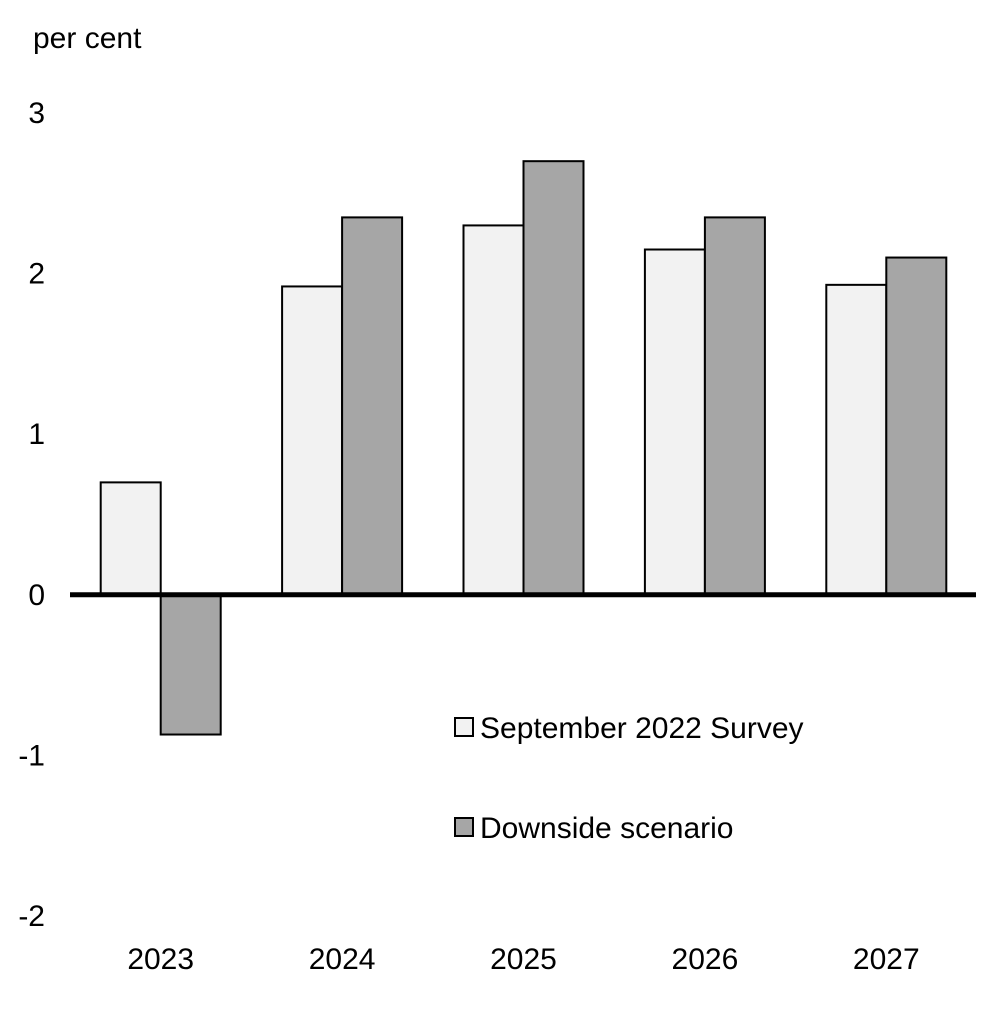  I want to click on x-tick-label: 2027, so click(886, 959).